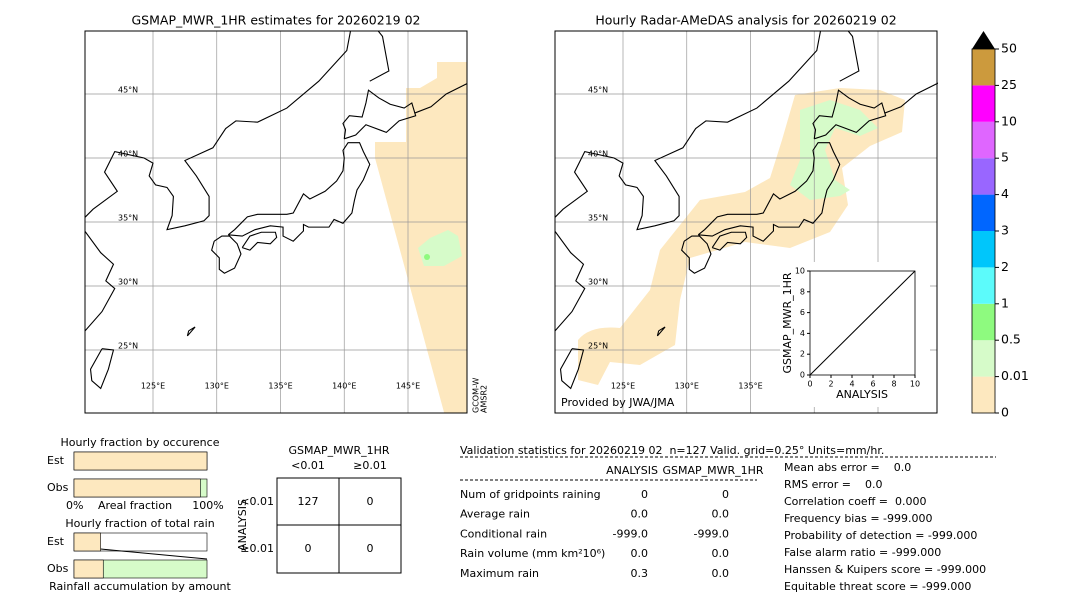  Describe the element at coordinates (802, 291) in the screenshot. I see `y-tick-label: 8` at that location.